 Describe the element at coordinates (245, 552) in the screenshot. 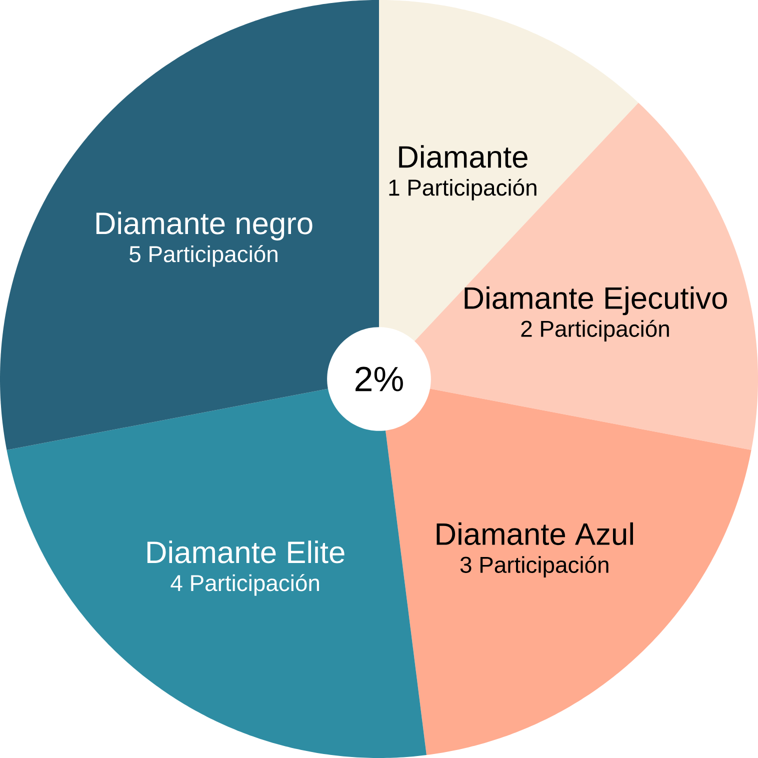

I see `slice-label: Diamante Elite` at that location.